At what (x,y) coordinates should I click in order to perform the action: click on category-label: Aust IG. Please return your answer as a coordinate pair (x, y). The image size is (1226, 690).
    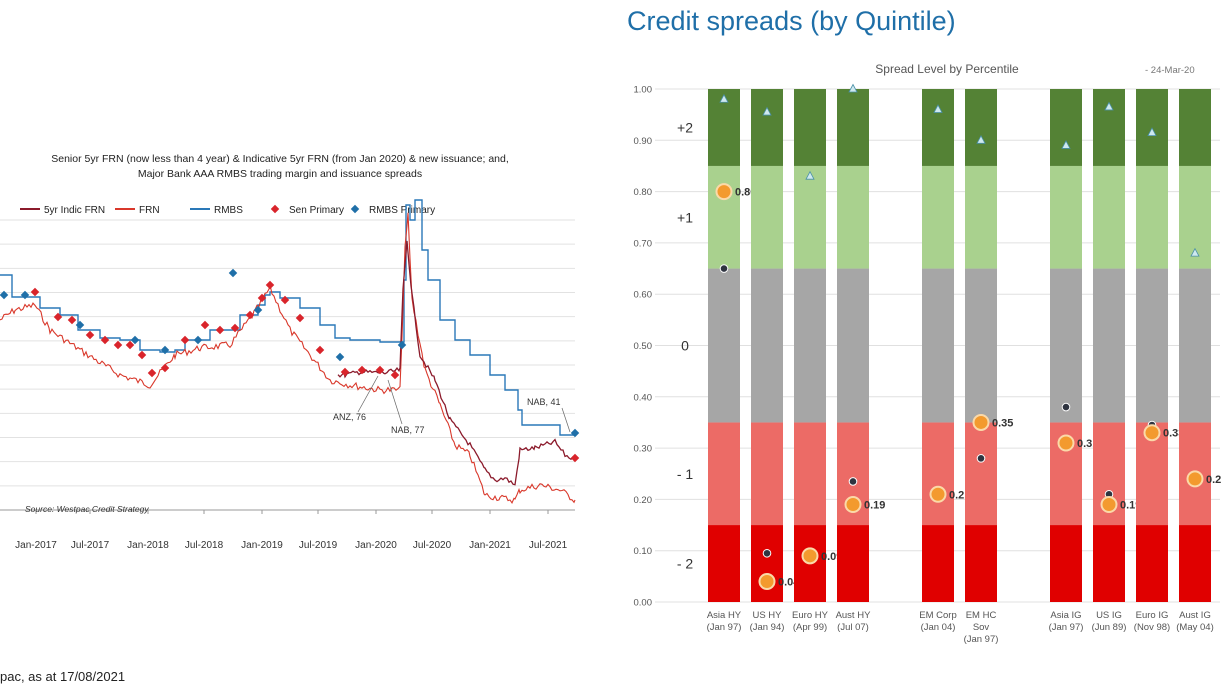
    Looking at the image, I should click on (1195, 615).